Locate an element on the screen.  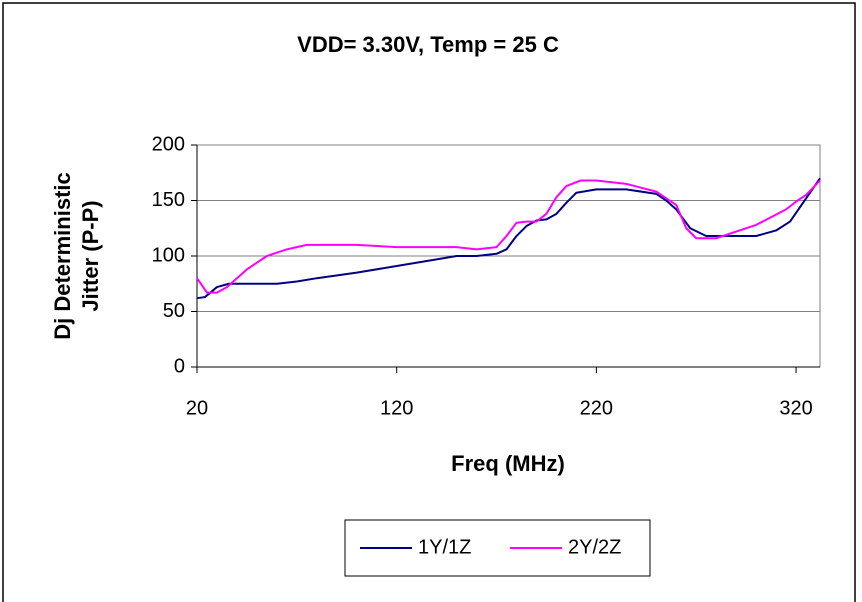
x-tick-label: 120 is located at coordinates (396, 408).